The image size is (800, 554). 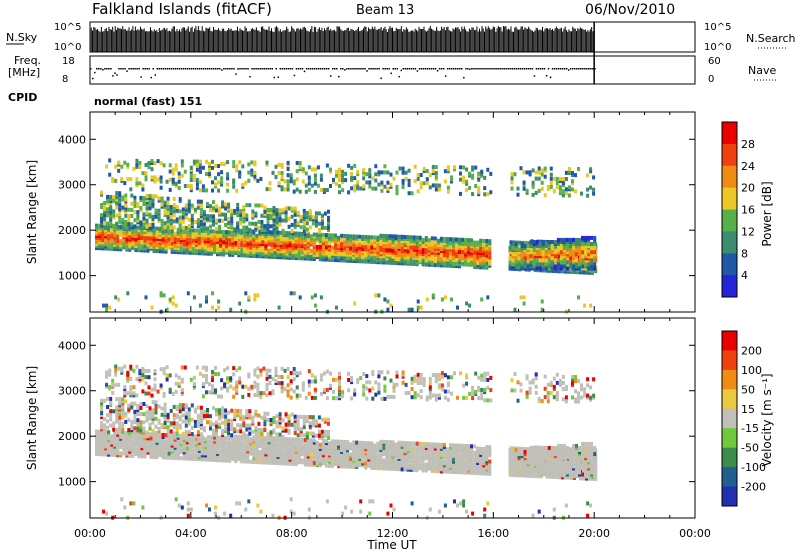 What do you see at coordinates (22, 97) in the screenshot?
I see `cpid-label: CPID` at bounding box center [22, 97].